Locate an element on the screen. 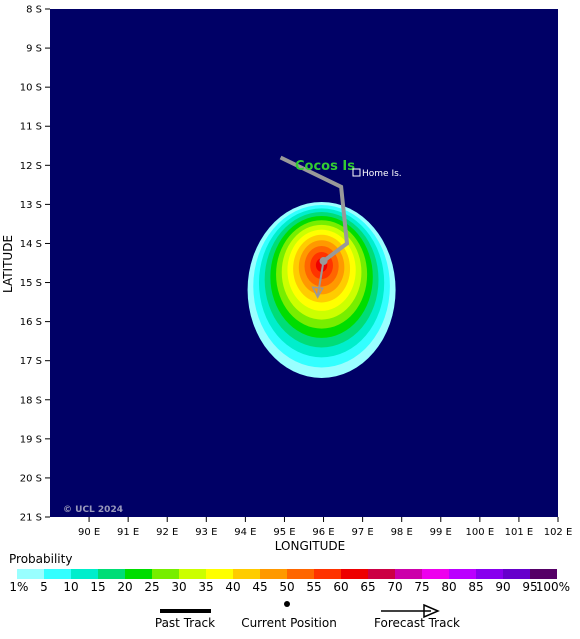 Image resolution: width=580 pixels, height=639 pixels. lat-tick-label: 9 S is located at coordinates (34, 49).